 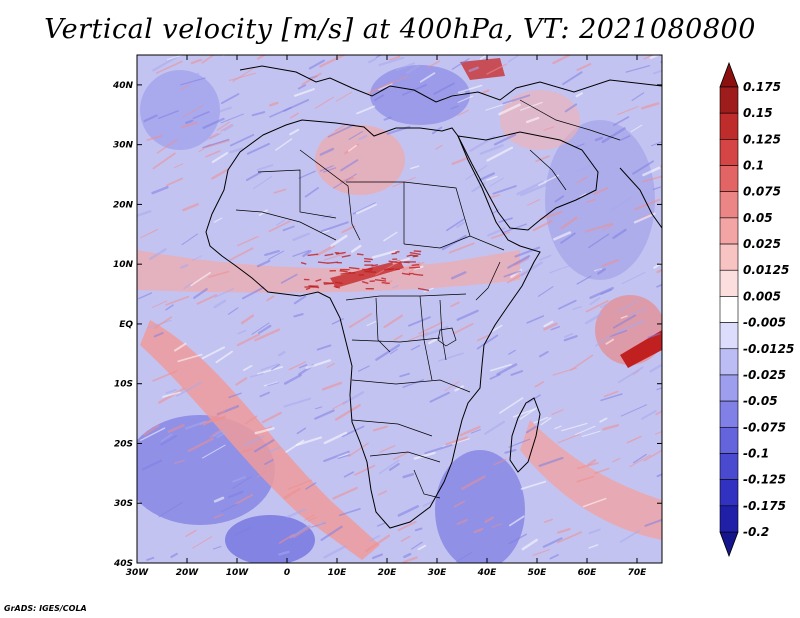 What do you see at coordinates (180, 110) in the screenshot?
I see `descent-region` at bounding box center [180, 110].